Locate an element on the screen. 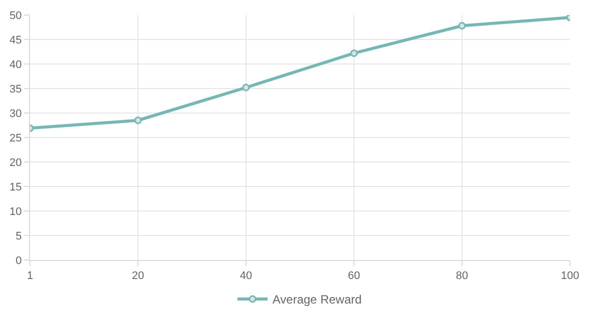 The image size is (589, 324). y-tick-label: 50 is located at coordinates (16, 16).